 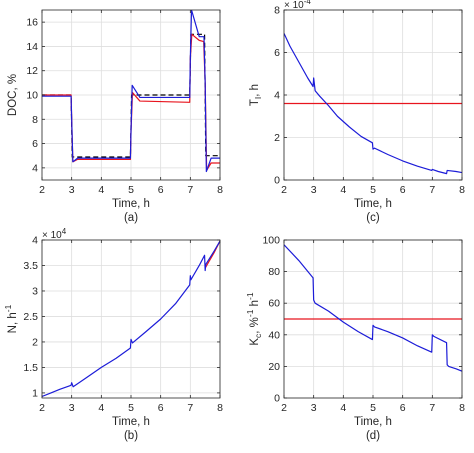 What do you see at coordinates (64, 231) in the screenshot?
I see `exponent-power: 4` at bounding box center [64, 231].